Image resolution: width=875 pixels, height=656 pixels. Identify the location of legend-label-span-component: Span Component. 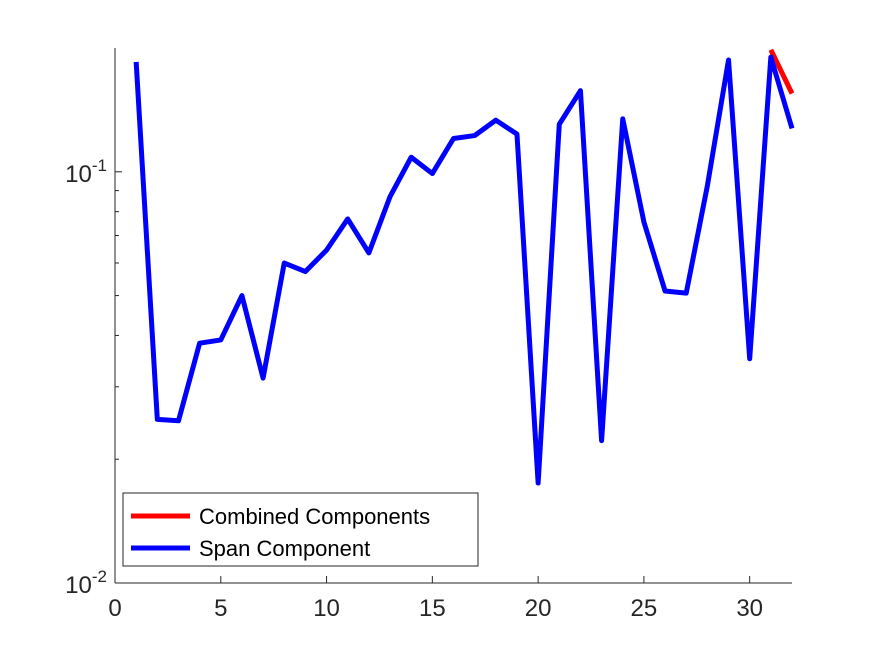
(284, 548).